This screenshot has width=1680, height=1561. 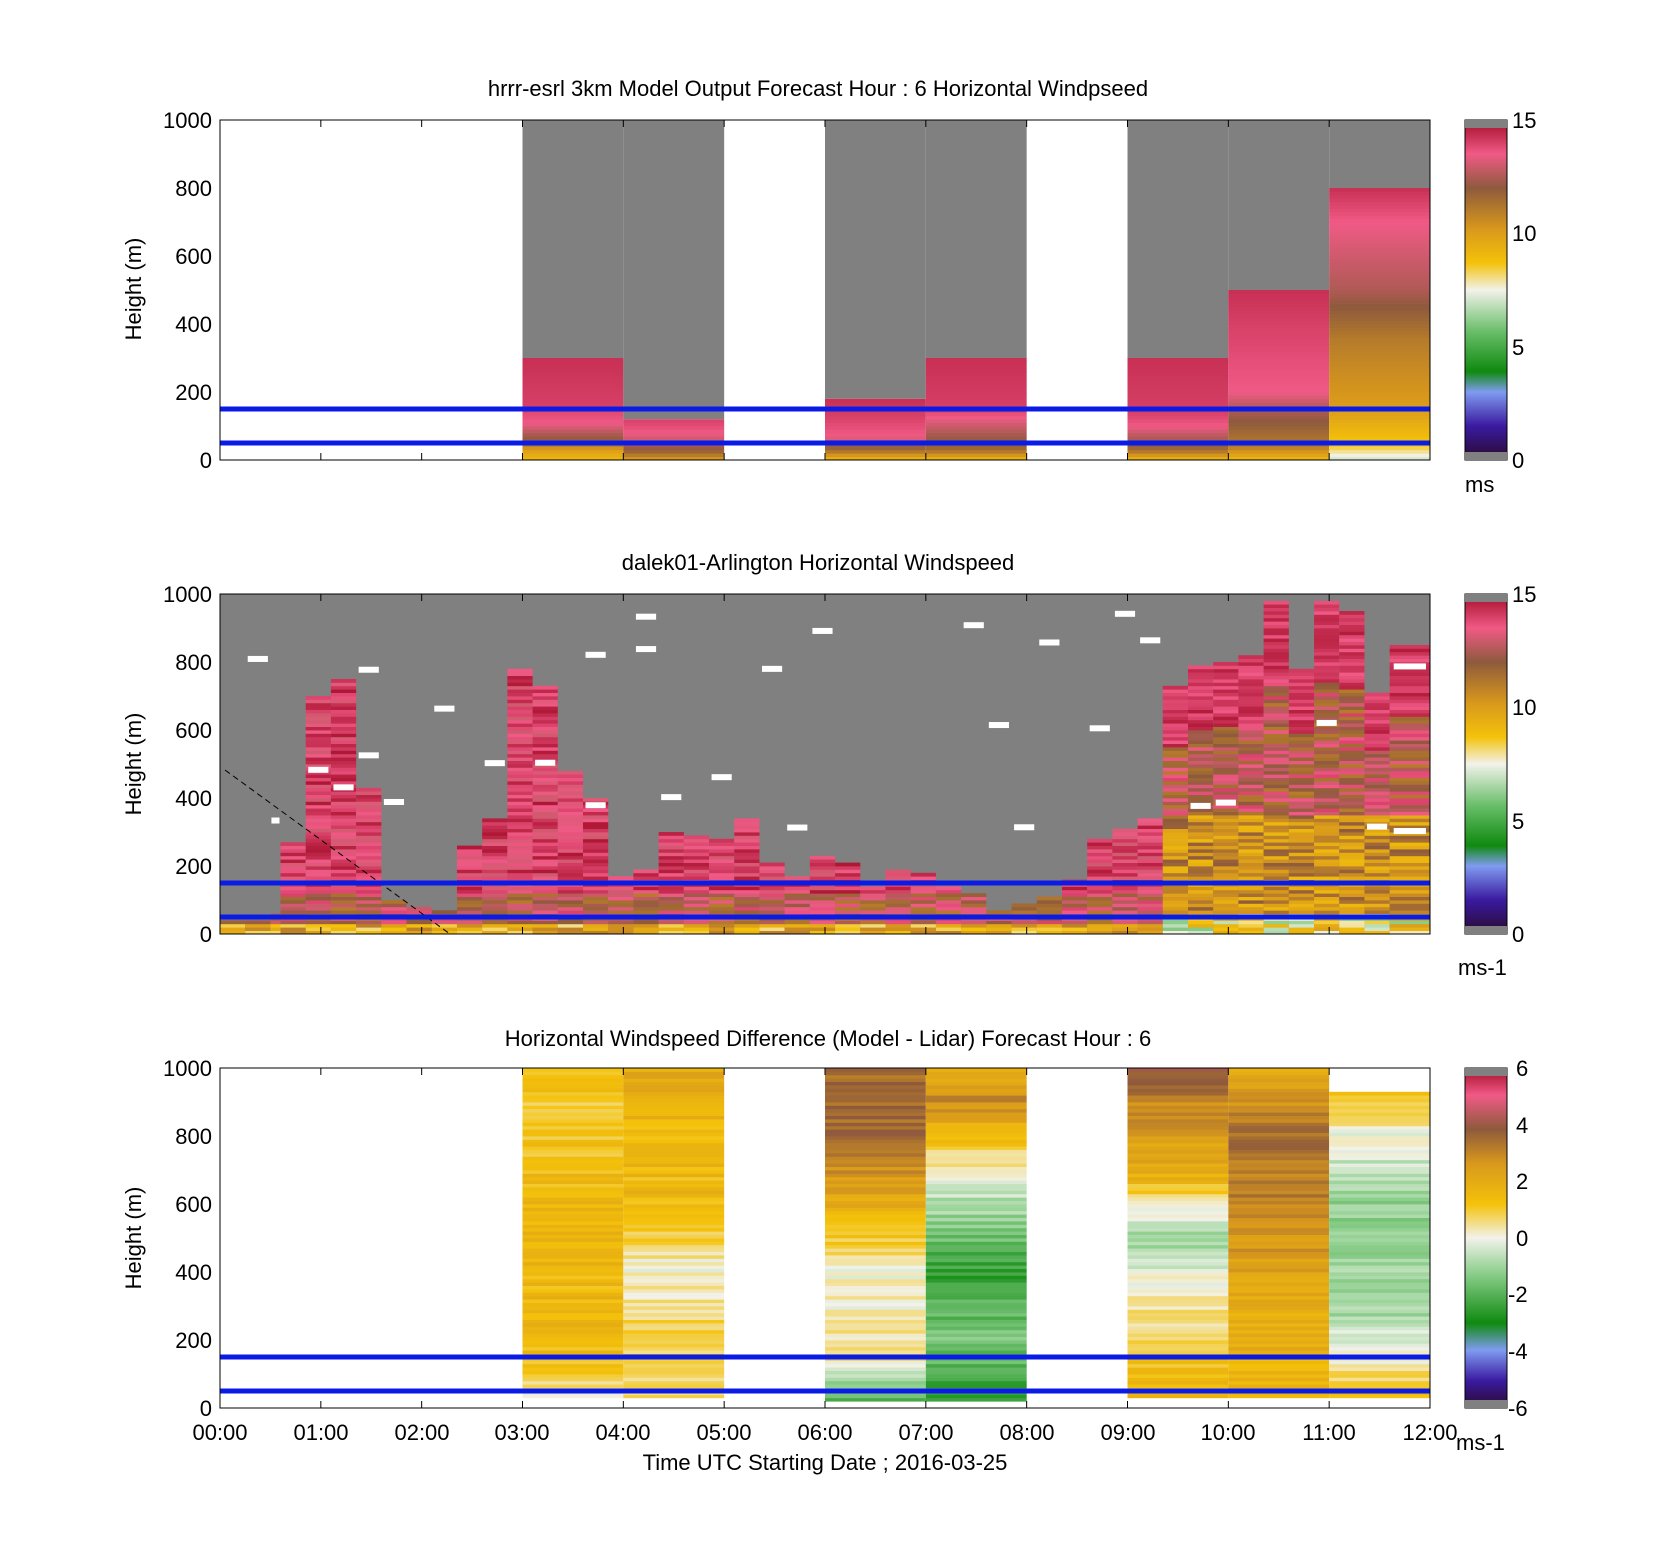 What do you see at coordinates (521, 1432) in the screenshot?
I see `xtick-label: 03:00` at bounding box center [521, 1432].